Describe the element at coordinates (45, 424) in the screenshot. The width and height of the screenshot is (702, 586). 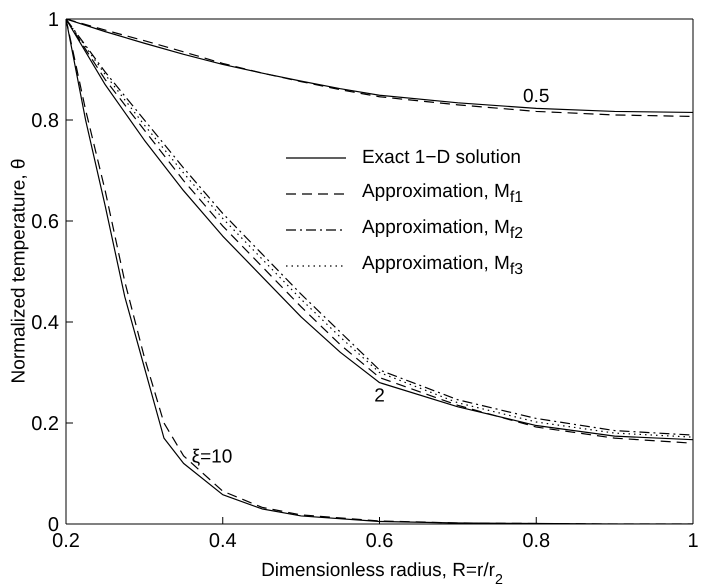
I see `y-tick-label: 0.2` at that location.